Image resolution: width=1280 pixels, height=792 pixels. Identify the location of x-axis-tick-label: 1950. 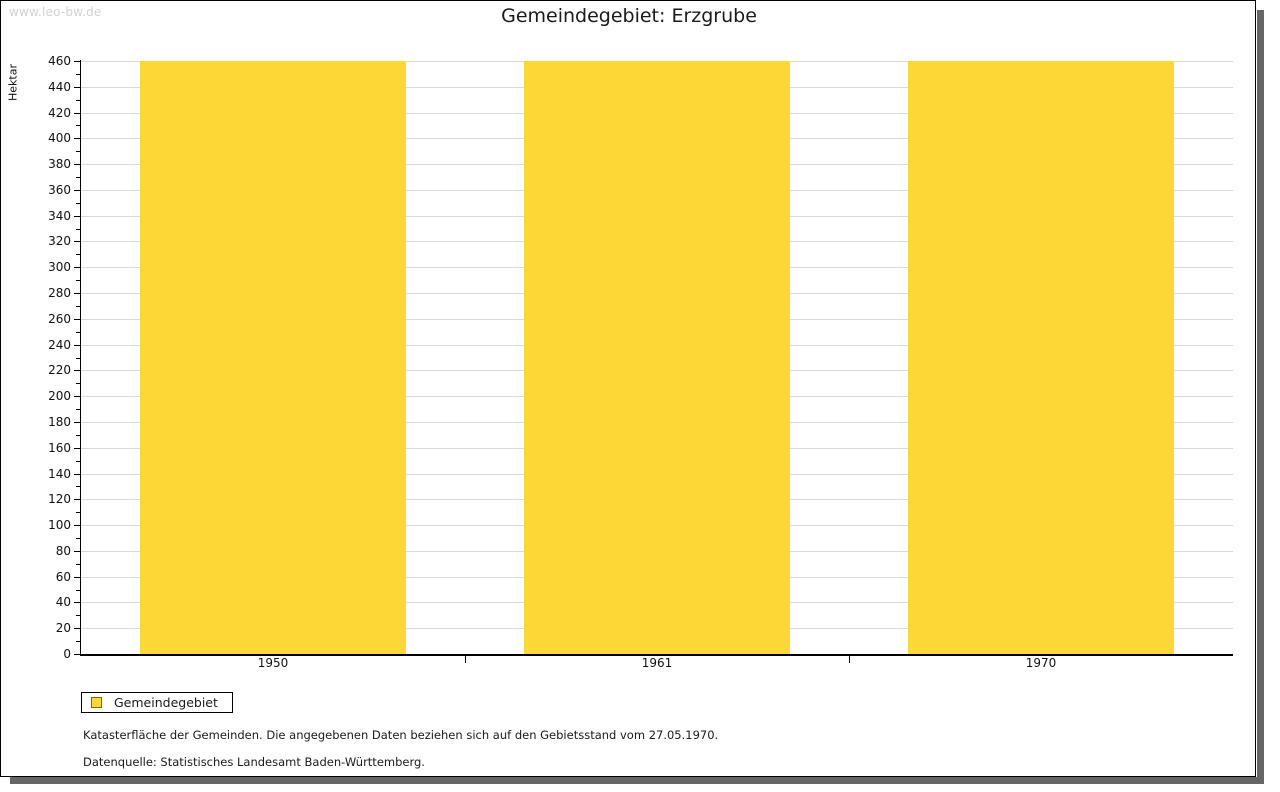
(273, 663).